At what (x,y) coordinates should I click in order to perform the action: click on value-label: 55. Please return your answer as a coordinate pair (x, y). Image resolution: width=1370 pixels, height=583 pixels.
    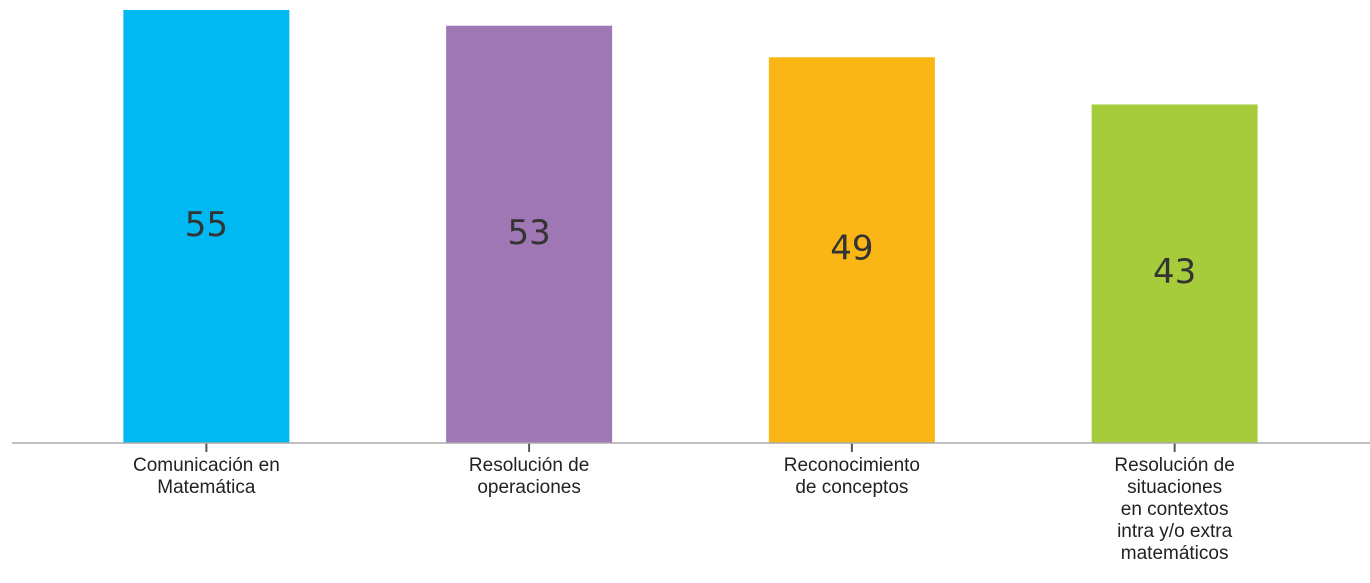
    Looking at the image, I should click on (206, 225).